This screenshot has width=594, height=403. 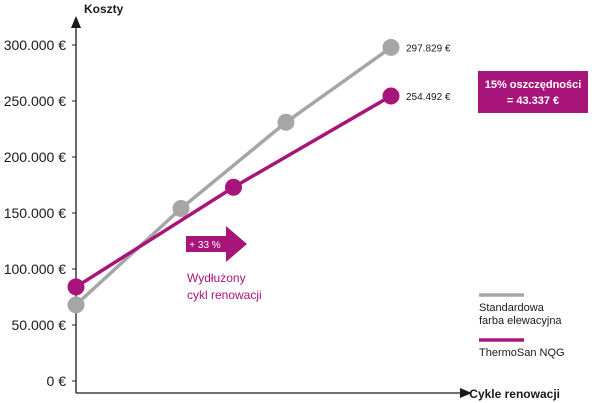 I want to click on savings-callout: 15% oszczędności = 43.337 €, so click(x=533, y=92).